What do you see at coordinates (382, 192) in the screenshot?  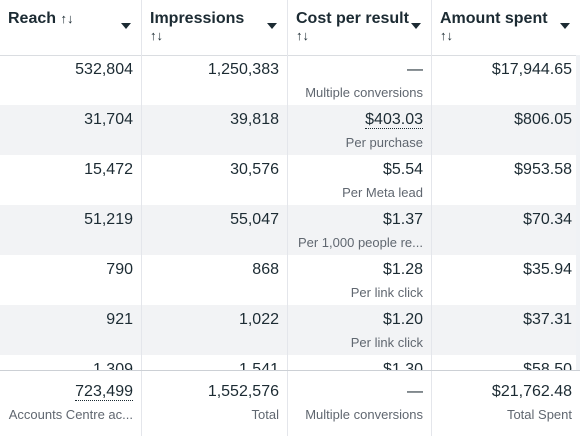 I see `cost-result-type: Per Meta lead` at bounding box center [382, 192].